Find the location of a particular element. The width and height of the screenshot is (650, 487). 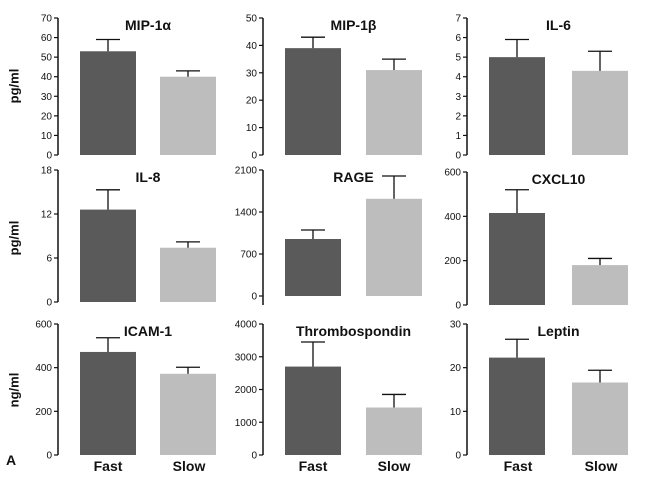

figure-panel-label: A is located at coordinates (11, 460).